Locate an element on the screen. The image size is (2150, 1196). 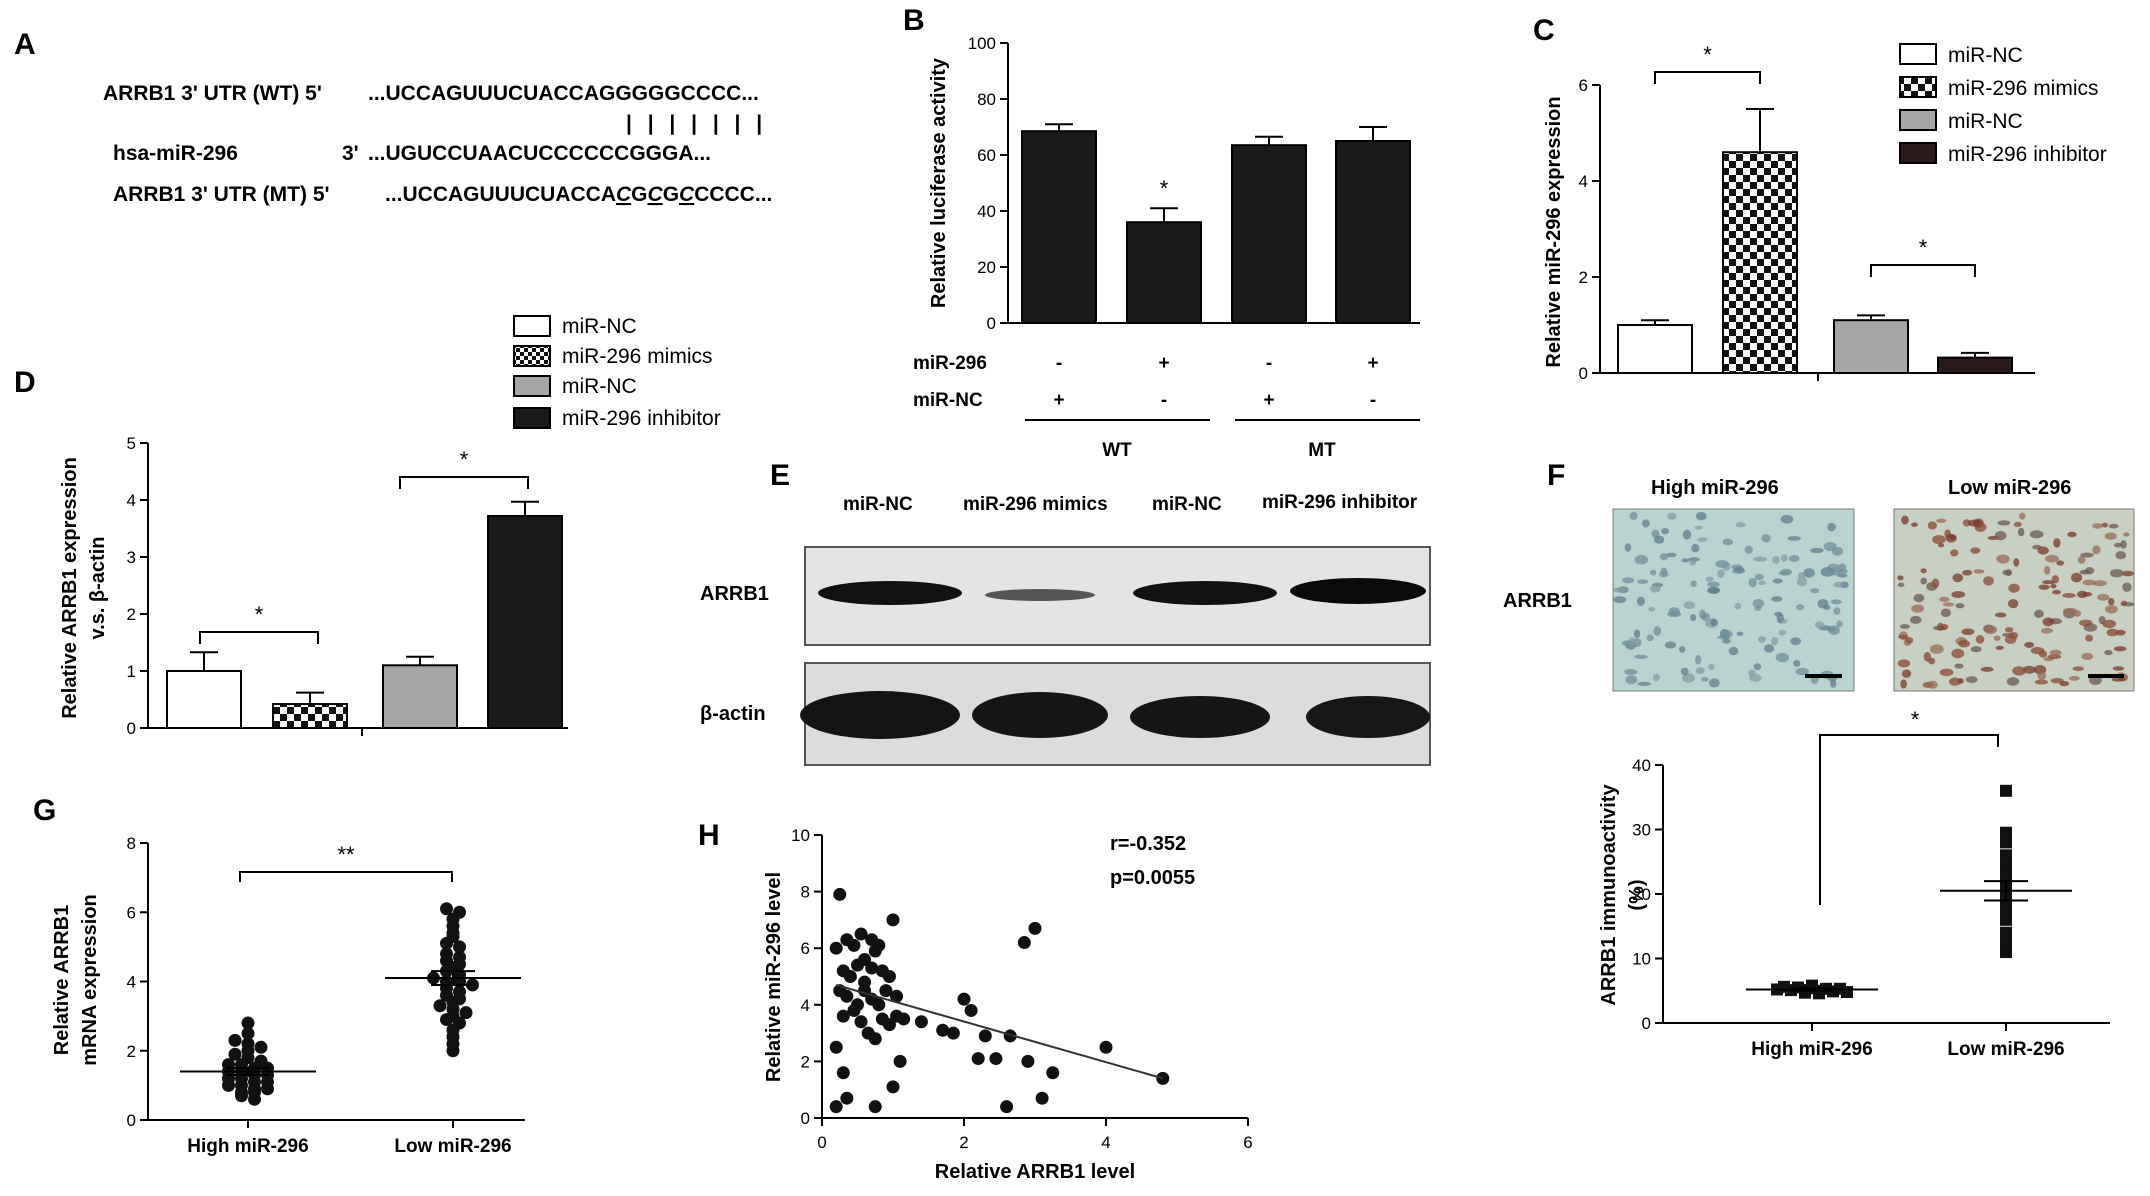
condition-sign: - is located at coordinates (1059, 363).